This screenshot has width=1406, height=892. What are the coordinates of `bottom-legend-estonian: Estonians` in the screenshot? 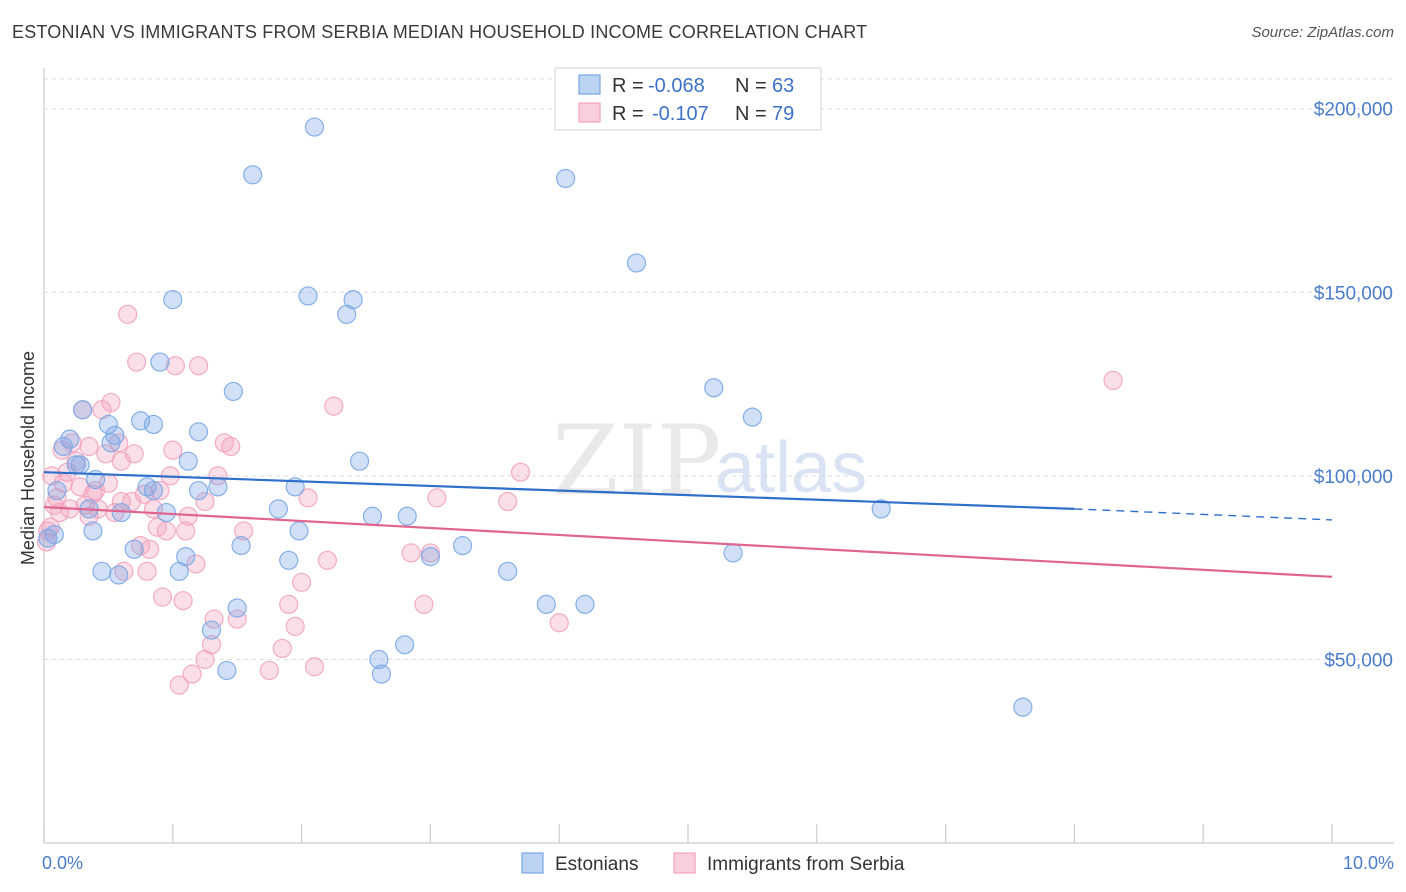 It's located at (596, 864).